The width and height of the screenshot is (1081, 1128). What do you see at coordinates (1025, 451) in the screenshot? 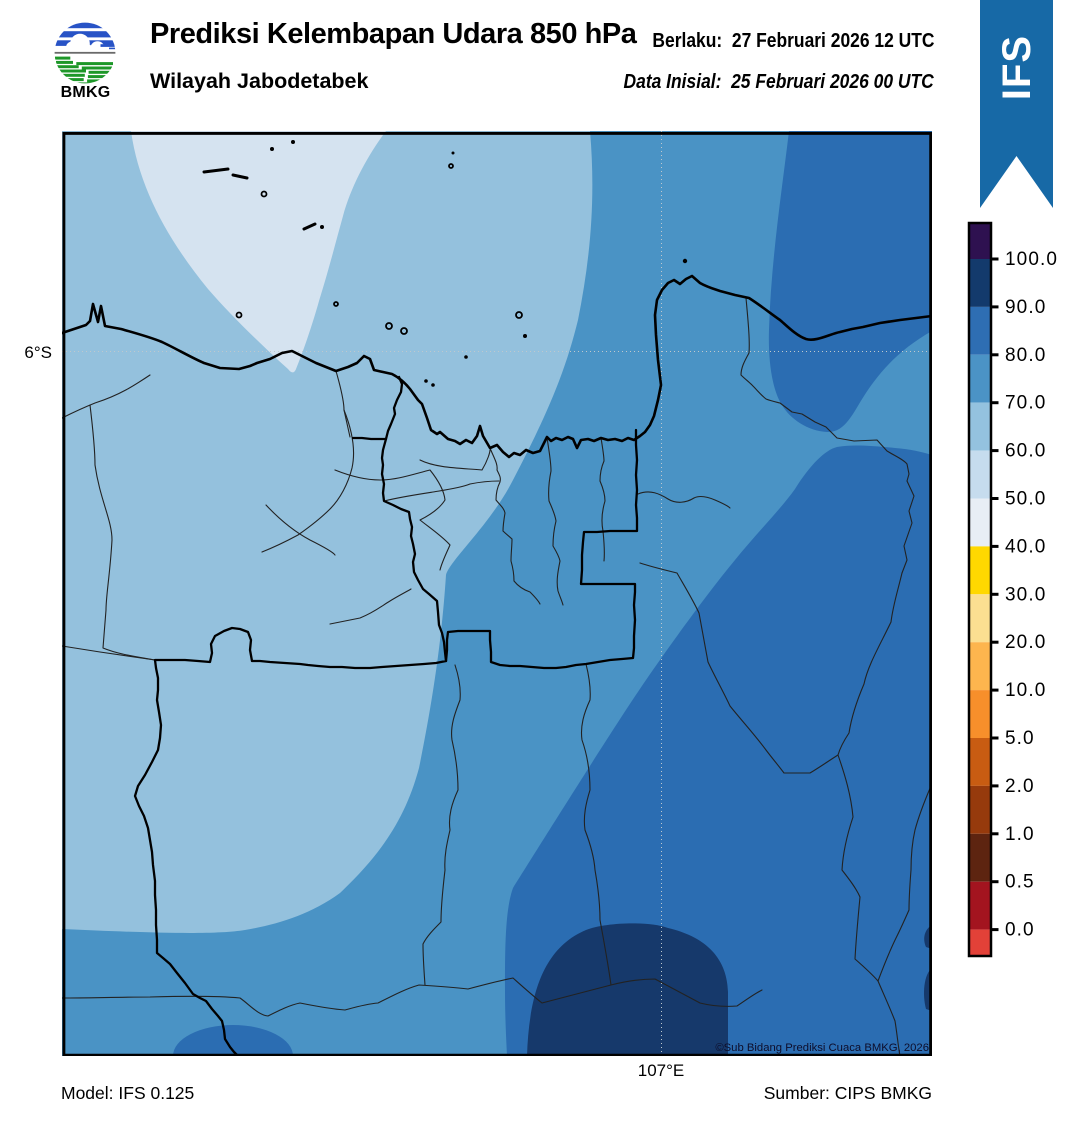
I see `svg-text: 60.0` at bounding box center [1025, 451].